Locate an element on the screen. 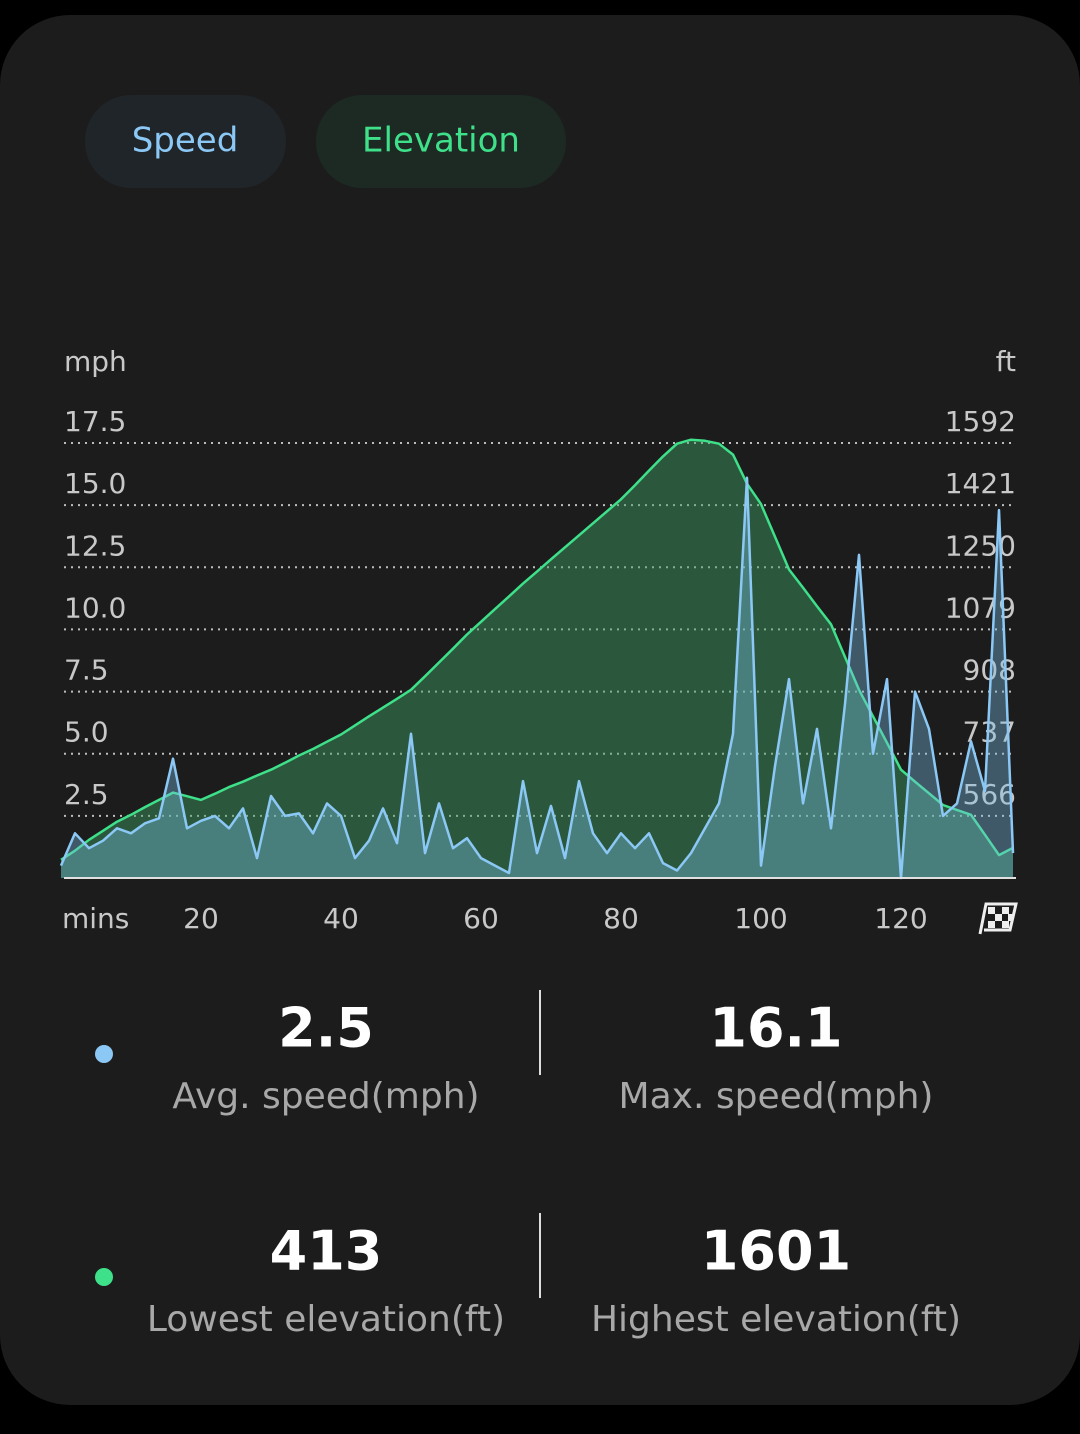  stat-label: Highest elevation(ft) is located at coordinates (776, 1319).